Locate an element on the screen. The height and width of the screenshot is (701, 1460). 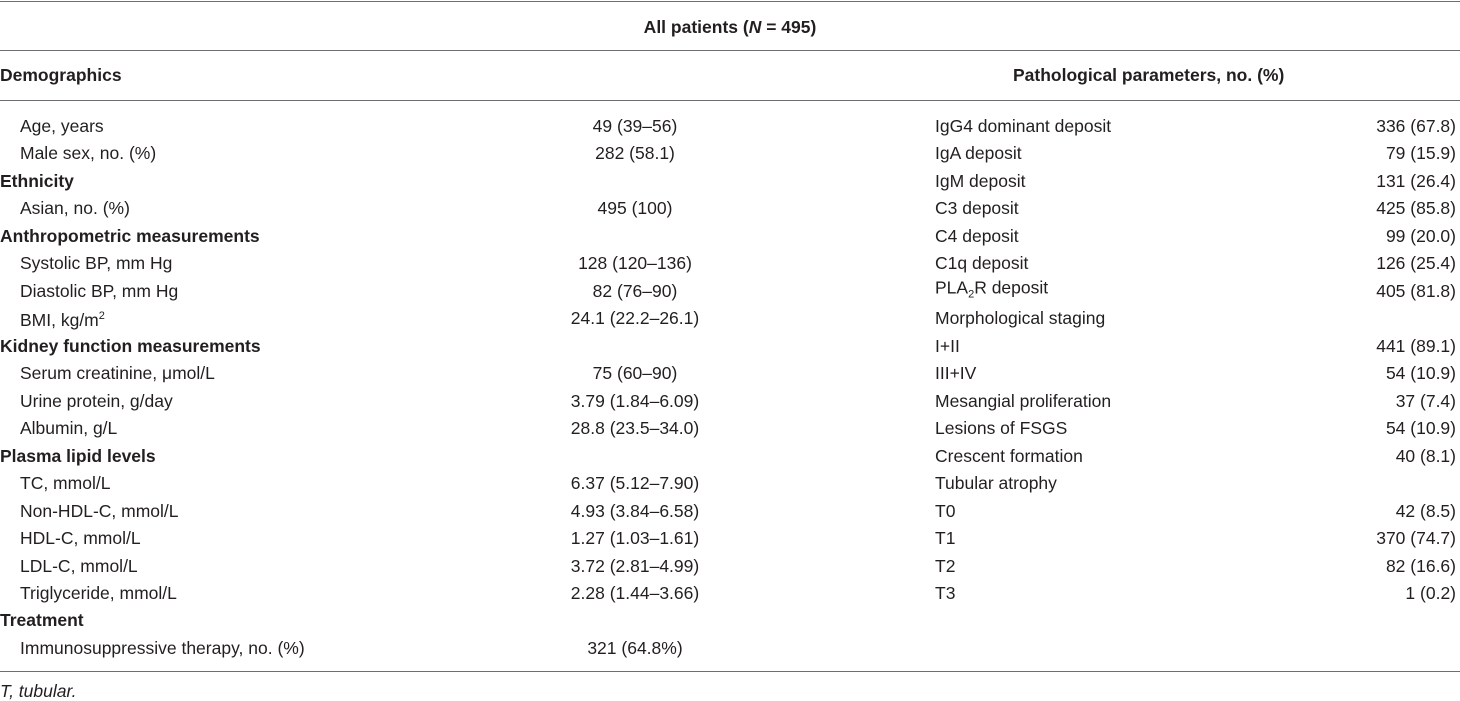
row-label: Triglyceride, mmol/L is located at coordinates (98, 592).